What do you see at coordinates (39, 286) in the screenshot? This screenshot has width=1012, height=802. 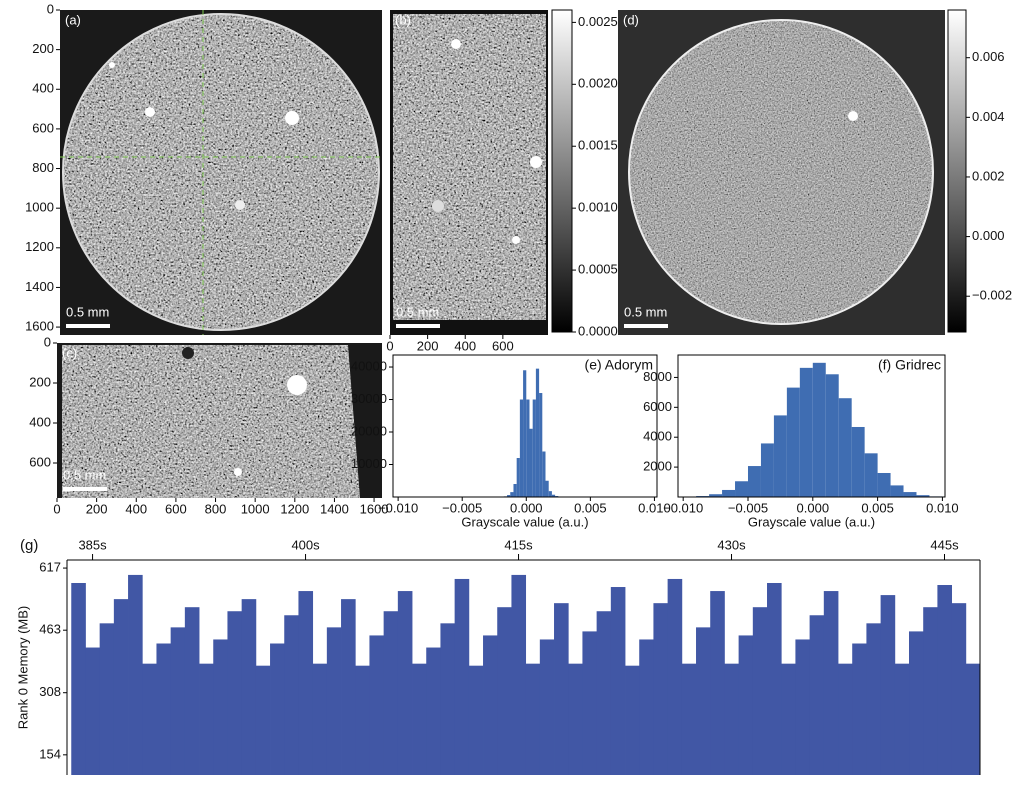 I see `y-tick-label: 1400` at bounding box center [39, 286].